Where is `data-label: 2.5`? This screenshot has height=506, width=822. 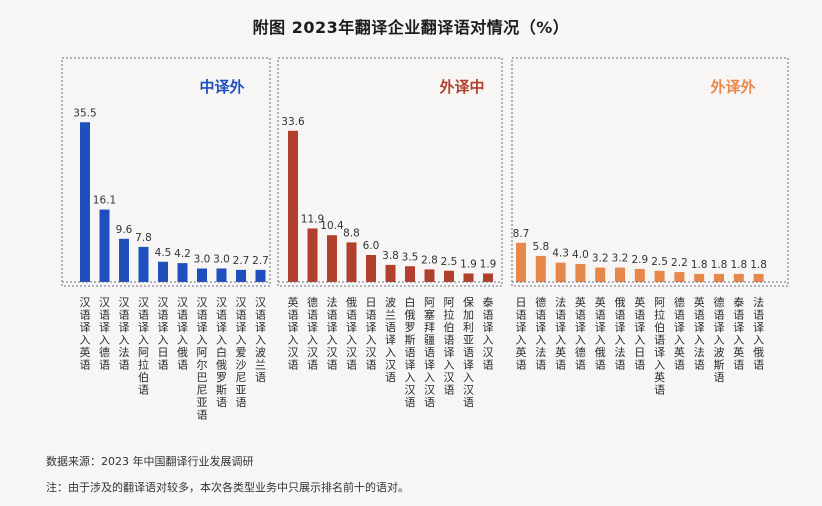 data-label: 2.5 is located at coordinates (449, 262).